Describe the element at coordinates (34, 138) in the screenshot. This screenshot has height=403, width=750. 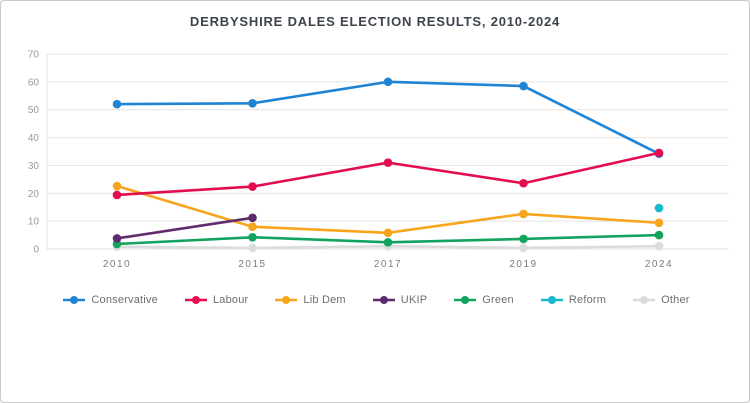
I see `y-axis-label: 40` at that location.